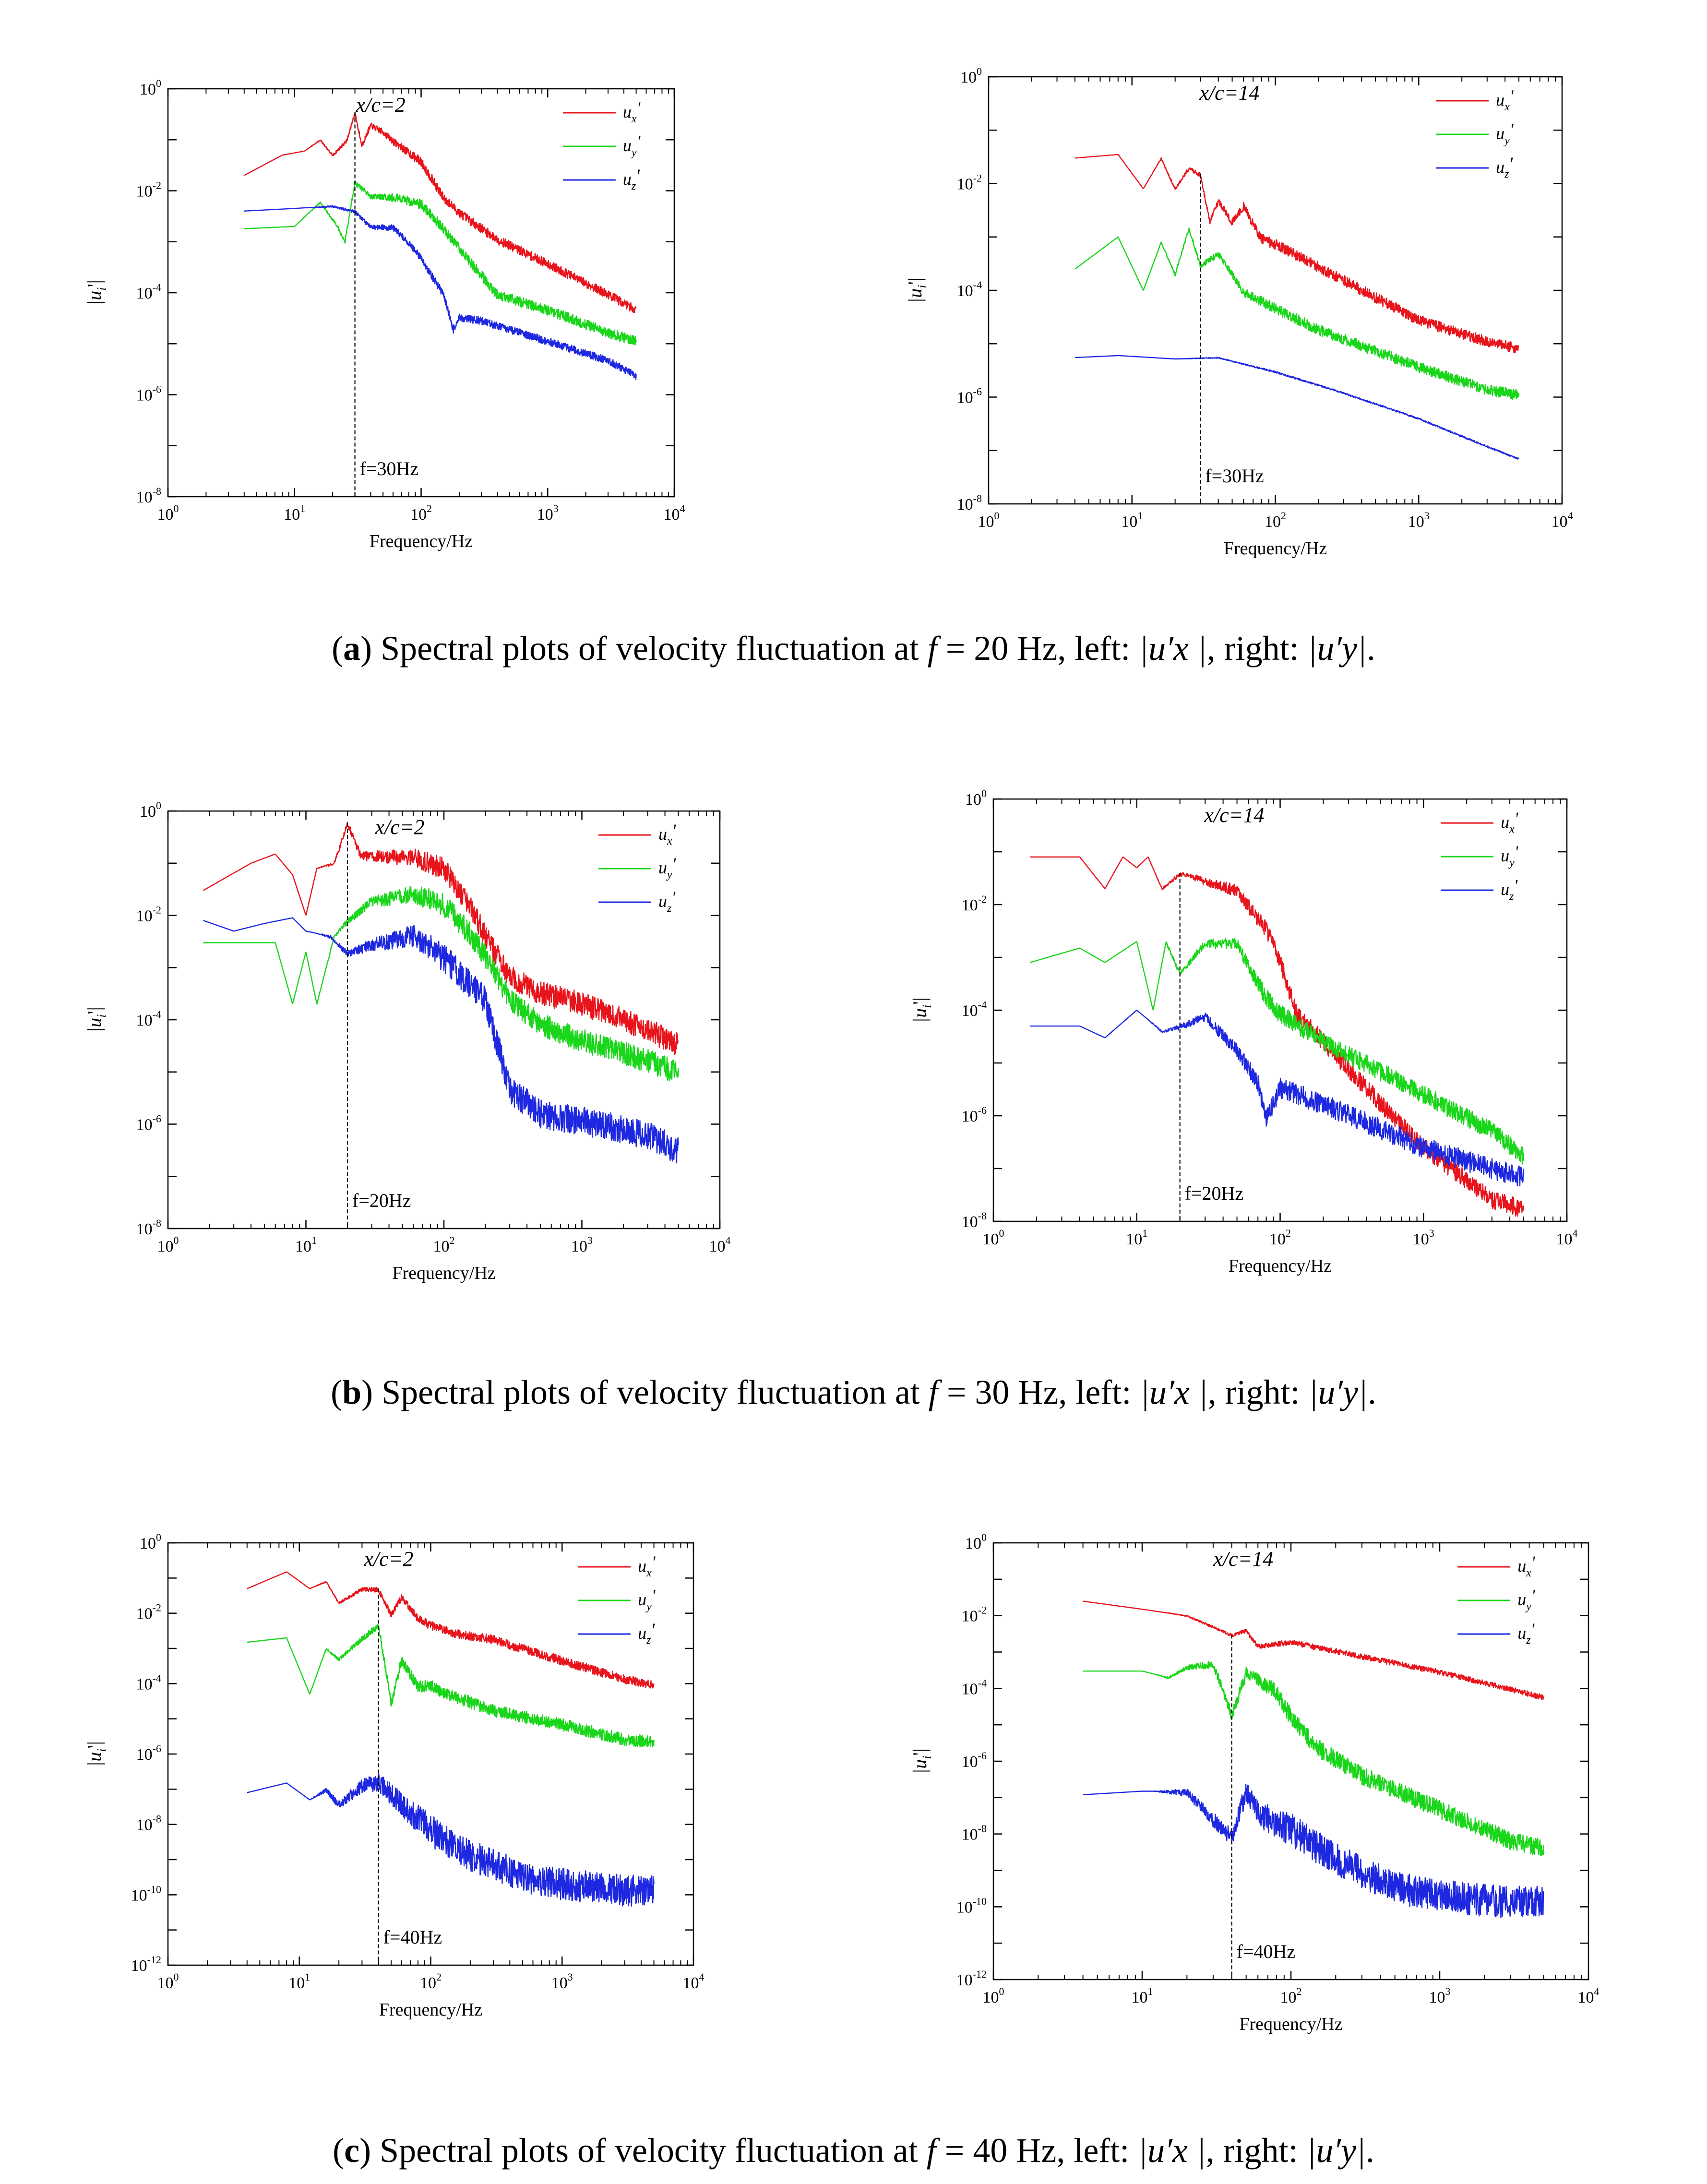 The height and width of the screenshot is (2184, 1707). Describe the element at coordinates (352, 648) in the screenshot. I see `caption-label: a` at that location.